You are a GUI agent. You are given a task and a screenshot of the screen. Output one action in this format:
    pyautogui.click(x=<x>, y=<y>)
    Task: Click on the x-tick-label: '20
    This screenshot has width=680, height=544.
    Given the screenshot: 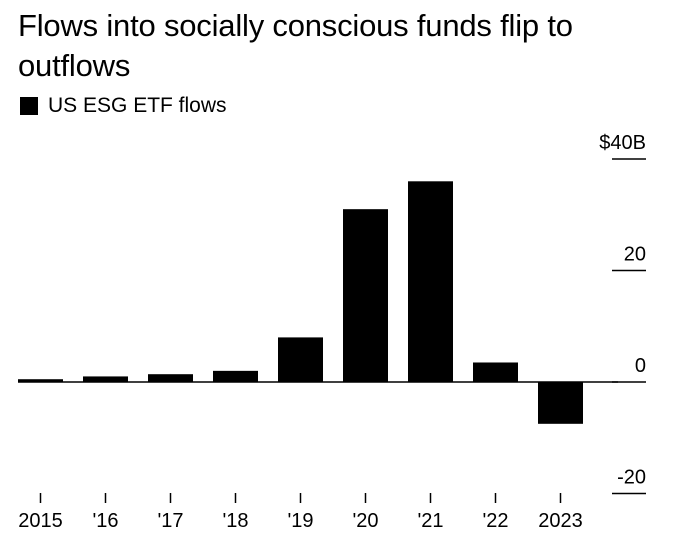 What is the action you would take?
    pyautogui.click(x=365, y=521)
    